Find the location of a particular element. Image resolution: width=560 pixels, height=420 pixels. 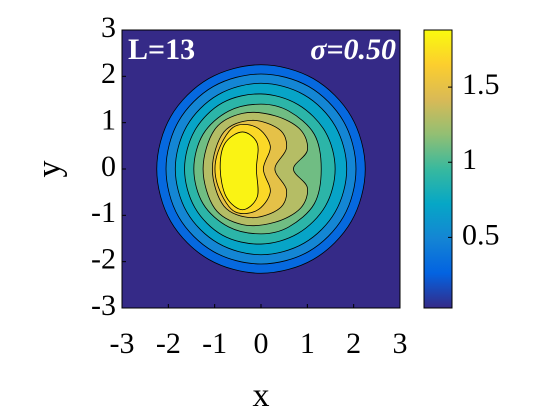

y-tick-label: -2 is located at coordinates (103, 259).